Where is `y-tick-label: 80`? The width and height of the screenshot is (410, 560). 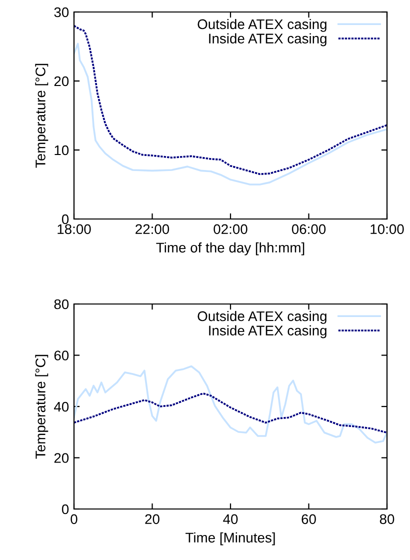
y-tick-label: 80 is located at coordinates (61, 304).